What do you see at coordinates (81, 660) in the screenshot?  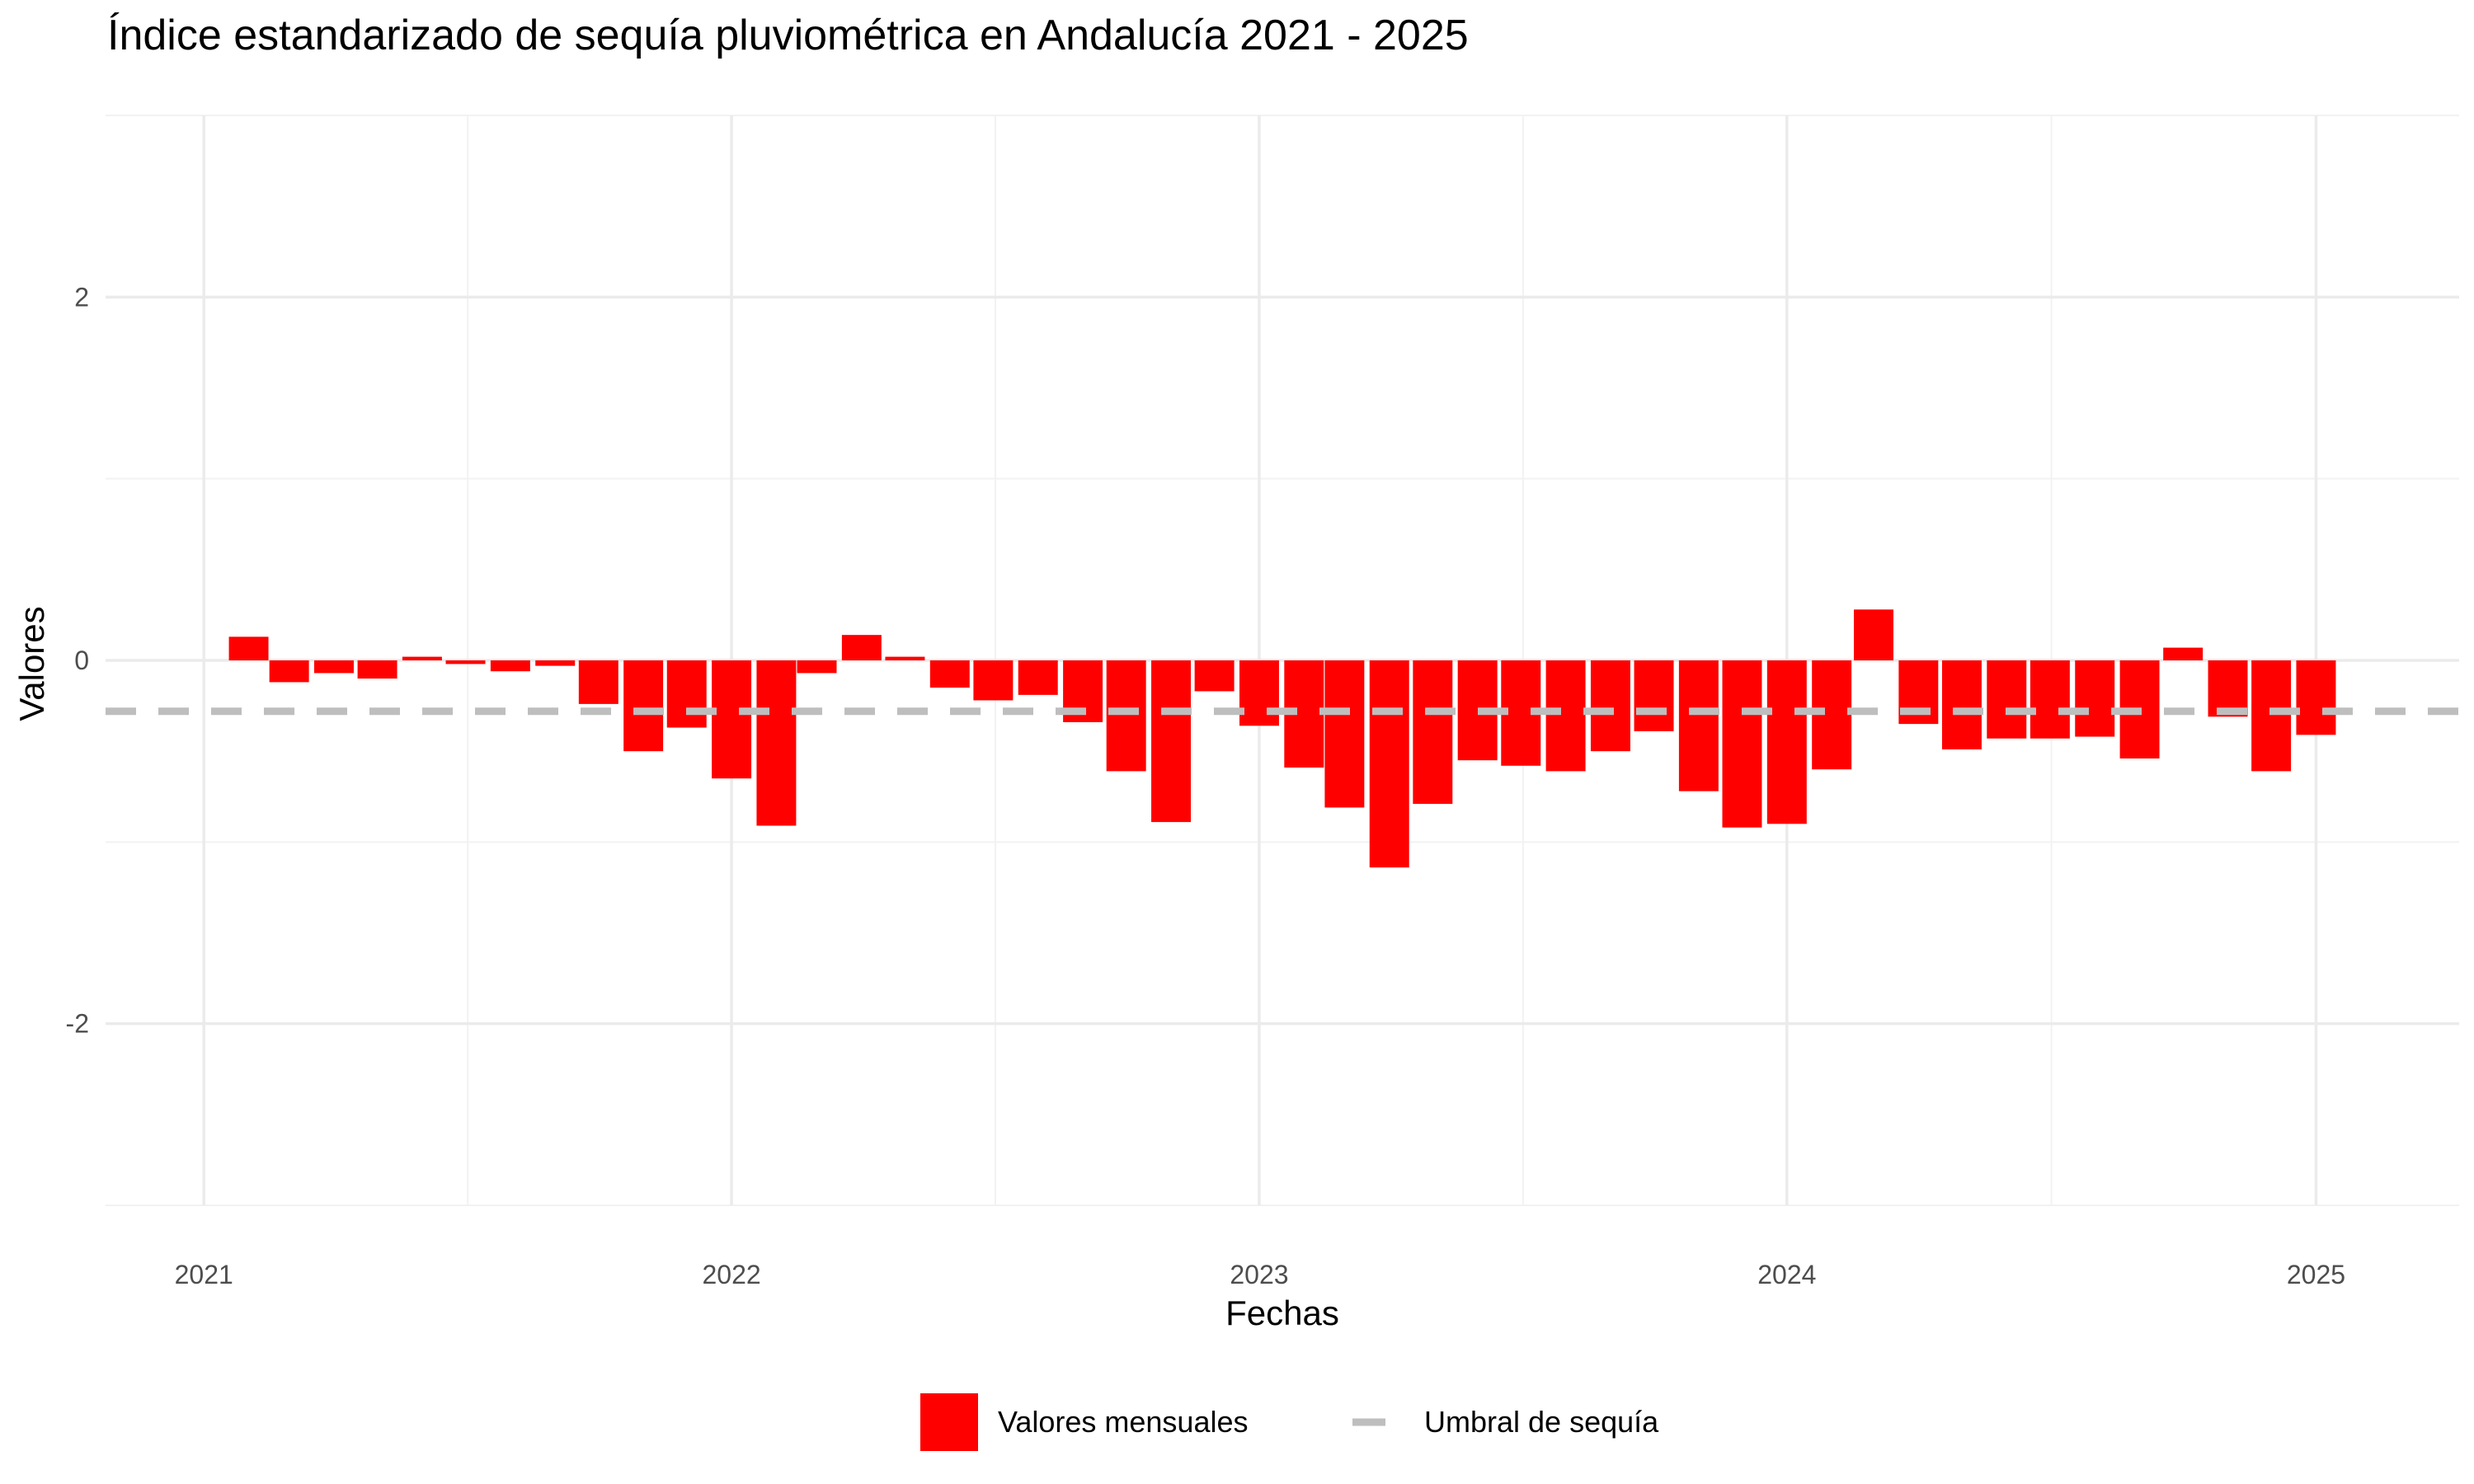 I see `y-tick-label: 0` at bounding box center [81, 660].